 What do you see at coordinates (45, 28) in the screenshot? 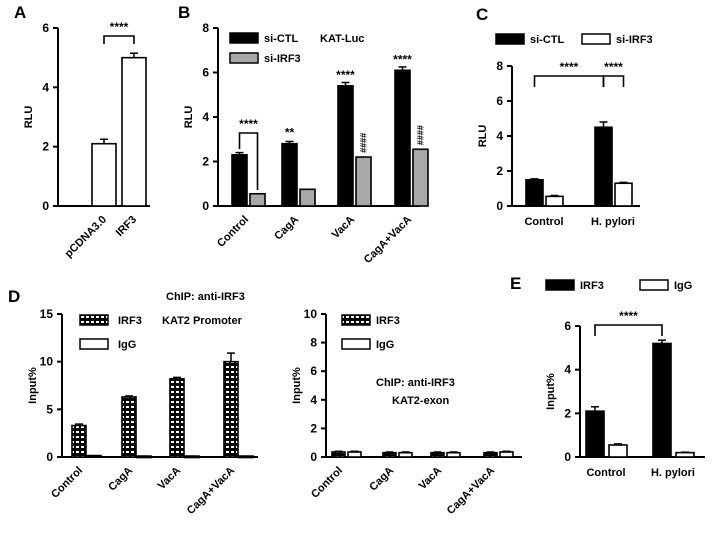
I see `panel-a-y-tick-label: 6` at bounding box center [45, 28].